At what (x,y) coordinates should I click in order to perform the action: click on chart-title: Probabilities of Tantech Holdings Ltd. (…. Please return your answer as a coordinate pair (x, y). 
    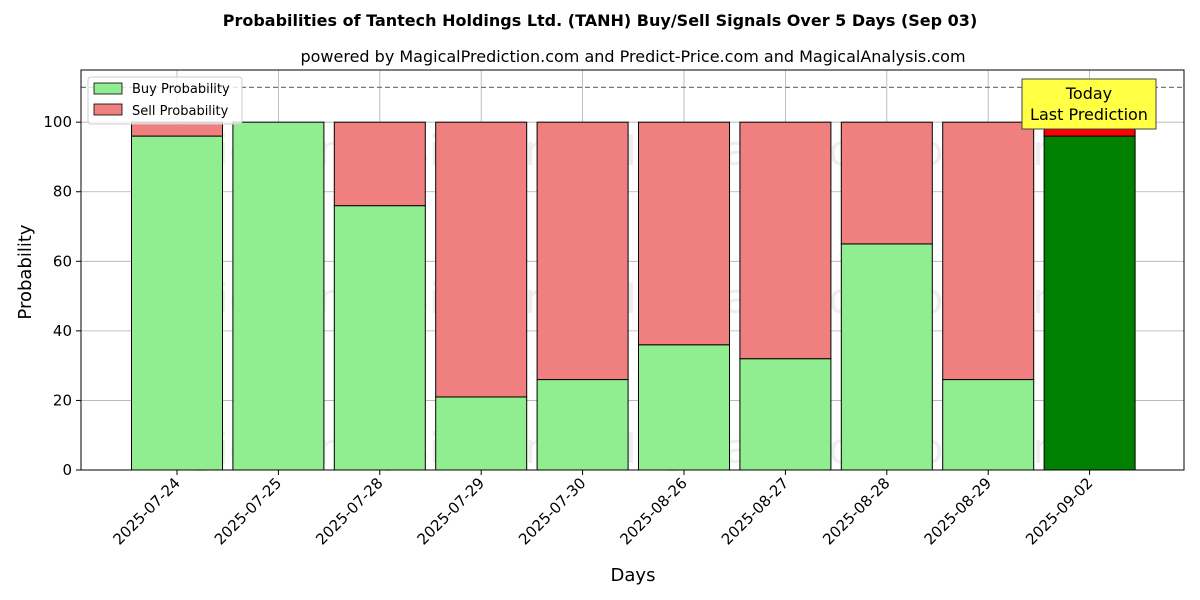
    Looking at the image, I should click on (600, 20).